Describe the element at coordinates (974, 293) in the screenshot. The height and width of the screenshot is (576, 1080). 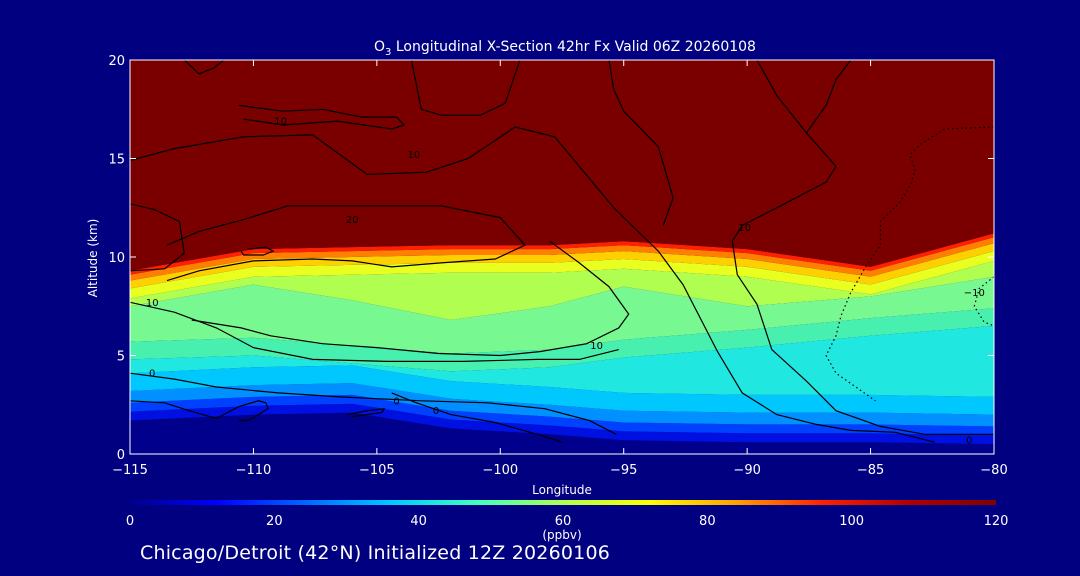
I see `contour-label-10: −10` at that location.